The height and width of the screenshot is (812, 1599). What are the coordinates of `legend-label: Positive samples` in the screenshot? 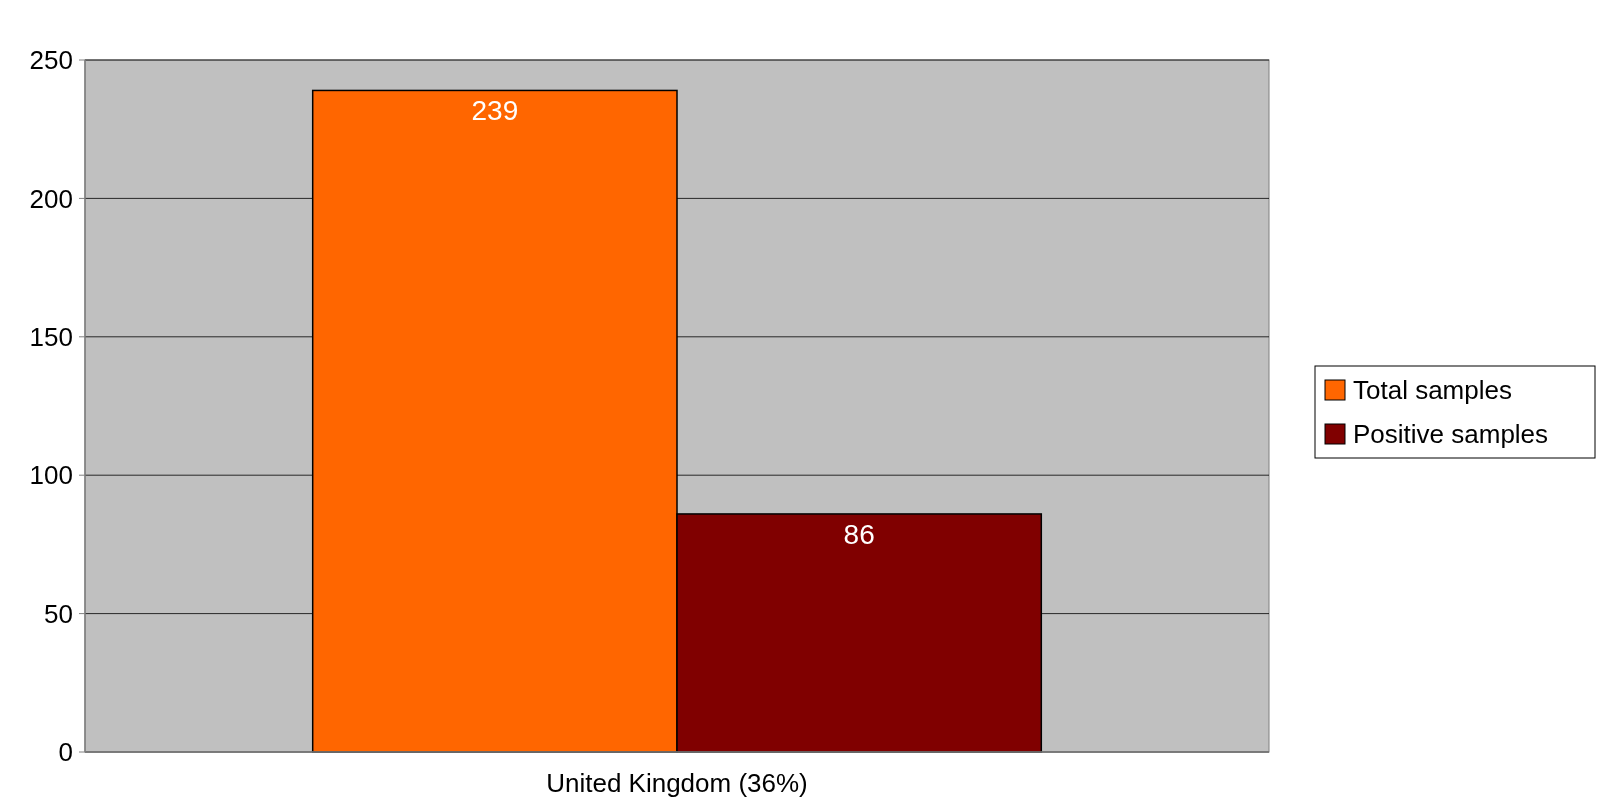 It's located at (1451, 434).